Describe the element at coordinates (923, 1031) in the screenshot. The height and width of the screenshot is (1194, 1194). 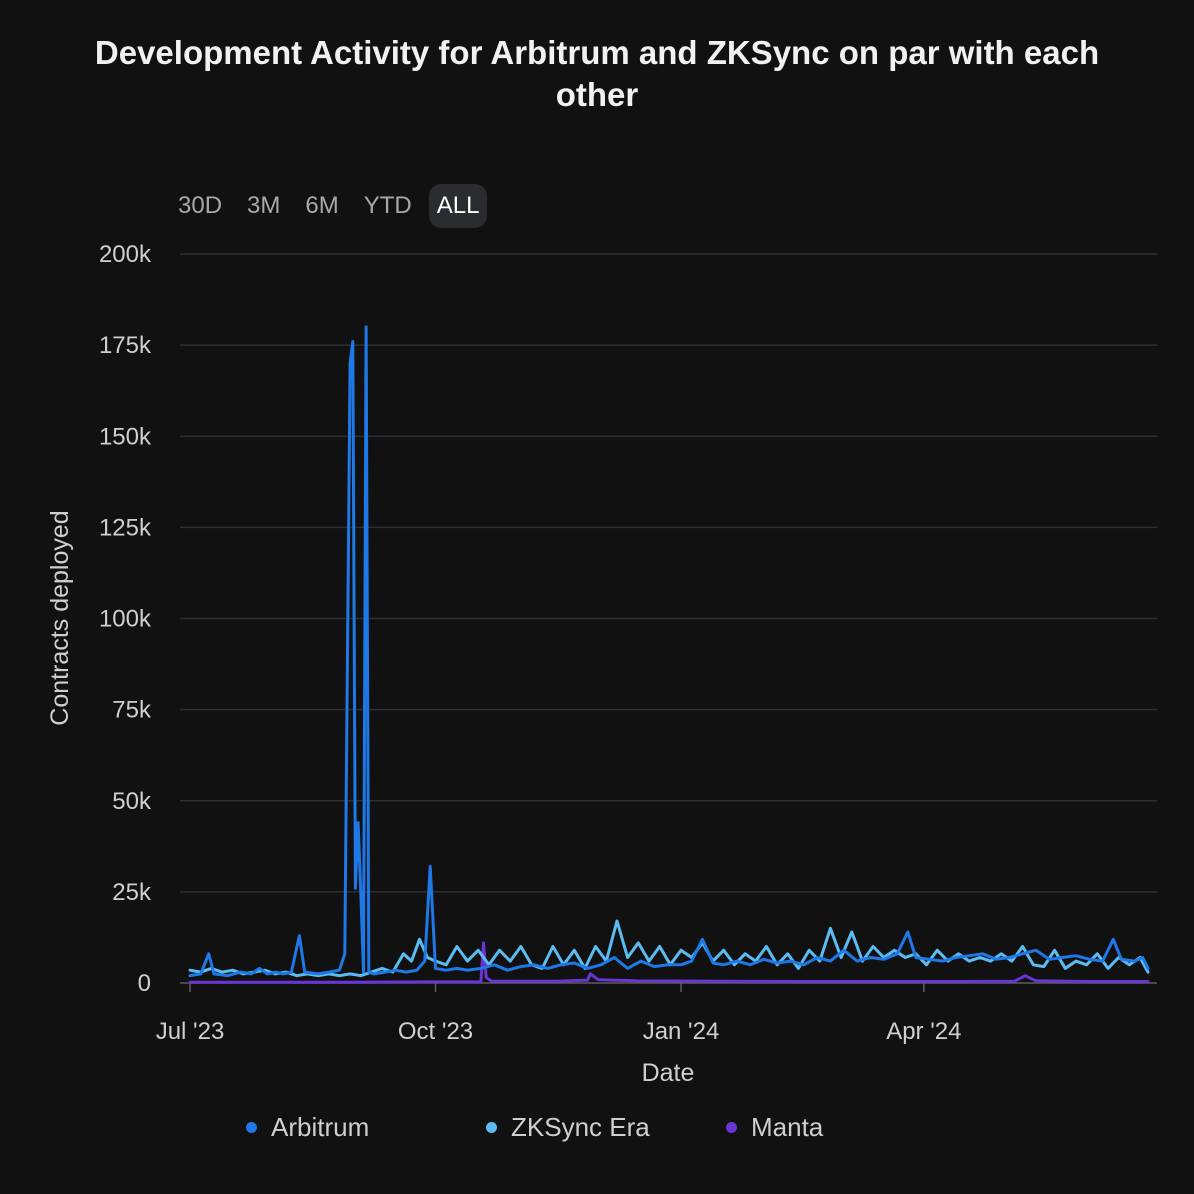
I see `x-tick-label: Apr '24` at that location.